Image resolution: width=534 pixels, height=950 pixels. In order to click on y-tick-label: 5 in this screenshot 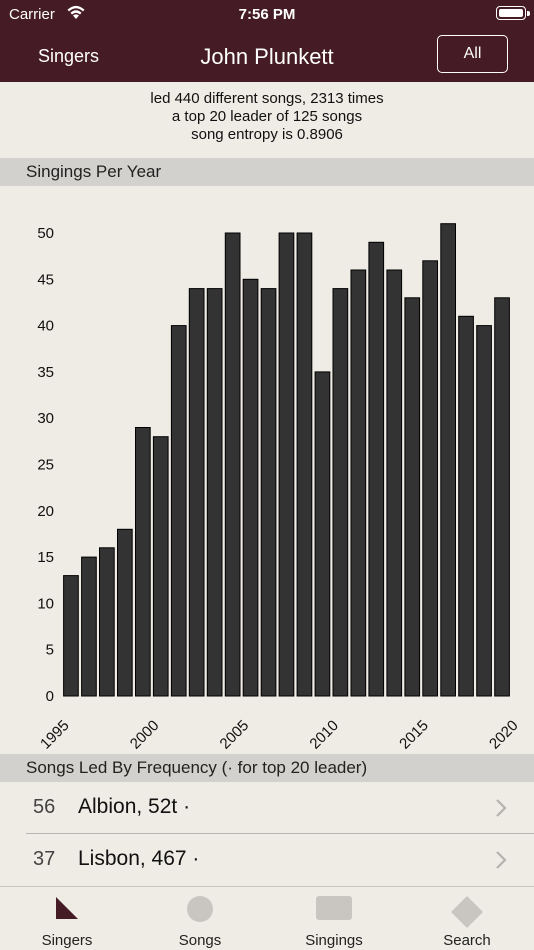, I will do `click(50, 650)`.